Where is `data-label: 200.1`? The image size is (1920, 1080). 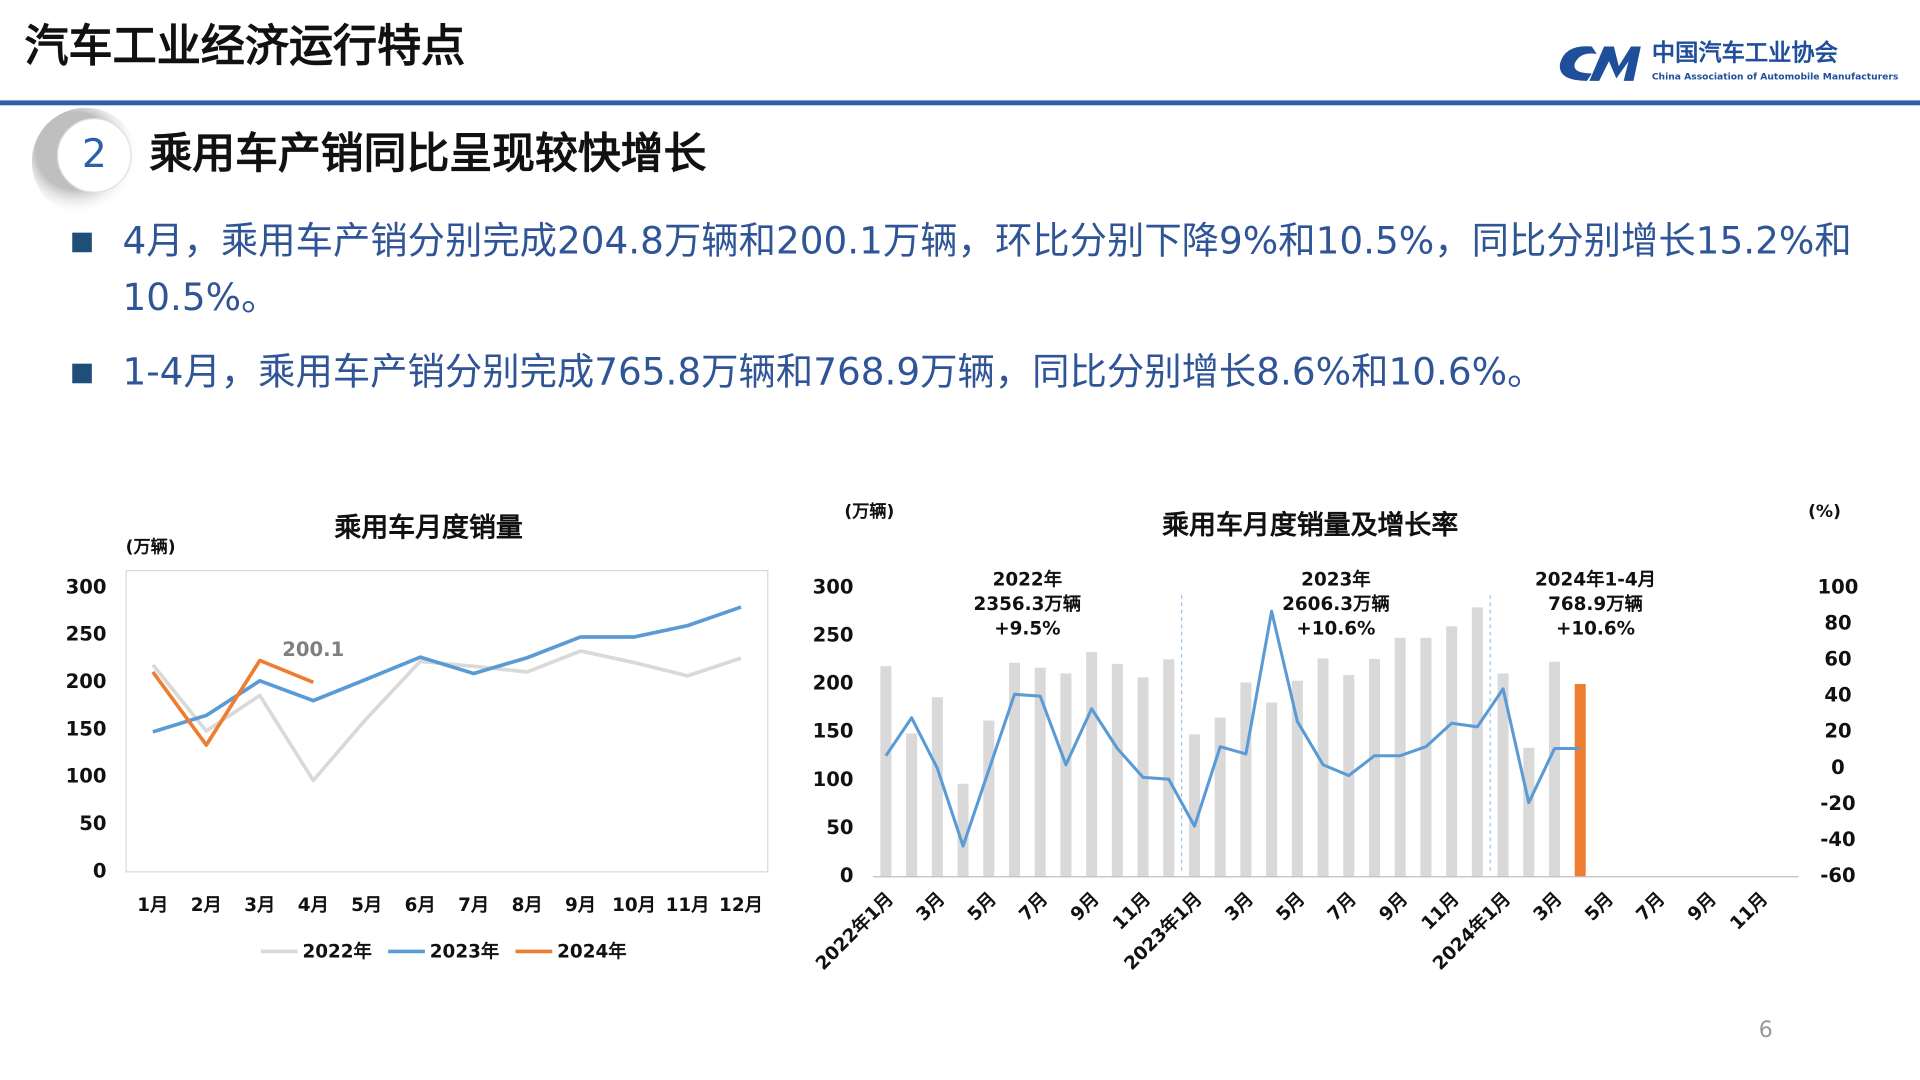 data-label: 200.1 is located at coordinates (313, 649).